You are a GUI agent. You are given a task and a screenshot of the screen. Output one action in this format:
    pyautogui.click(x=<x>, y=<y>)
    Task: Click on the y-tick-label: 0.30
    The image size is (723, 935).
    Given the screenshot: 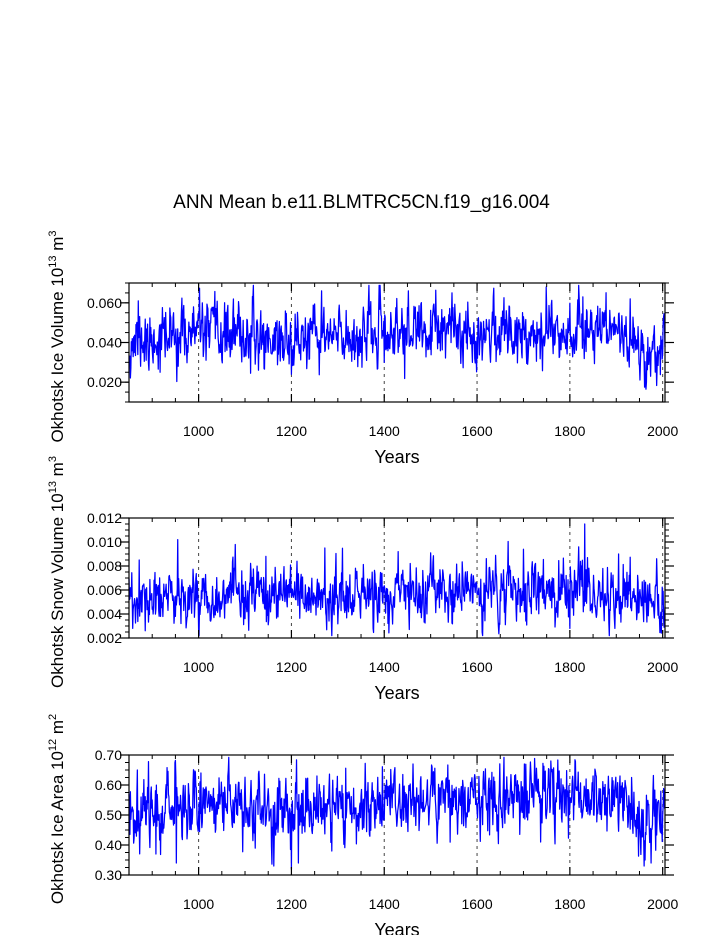 What is the action you would take?
    pyautogui.click(x=108, y=875)
    